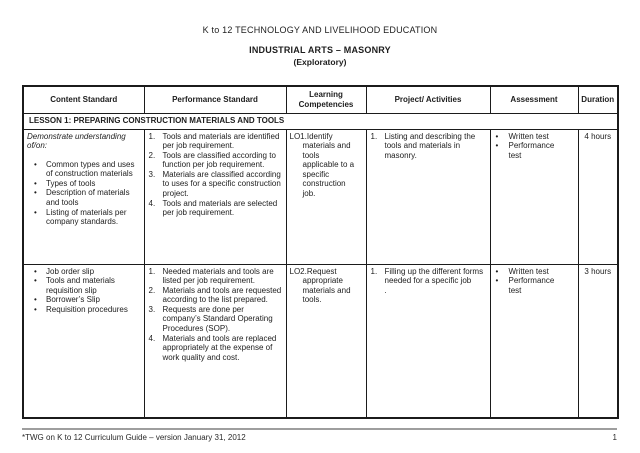  I want to click on bullet-item: Borrower’s Slip, so click(84, 300).